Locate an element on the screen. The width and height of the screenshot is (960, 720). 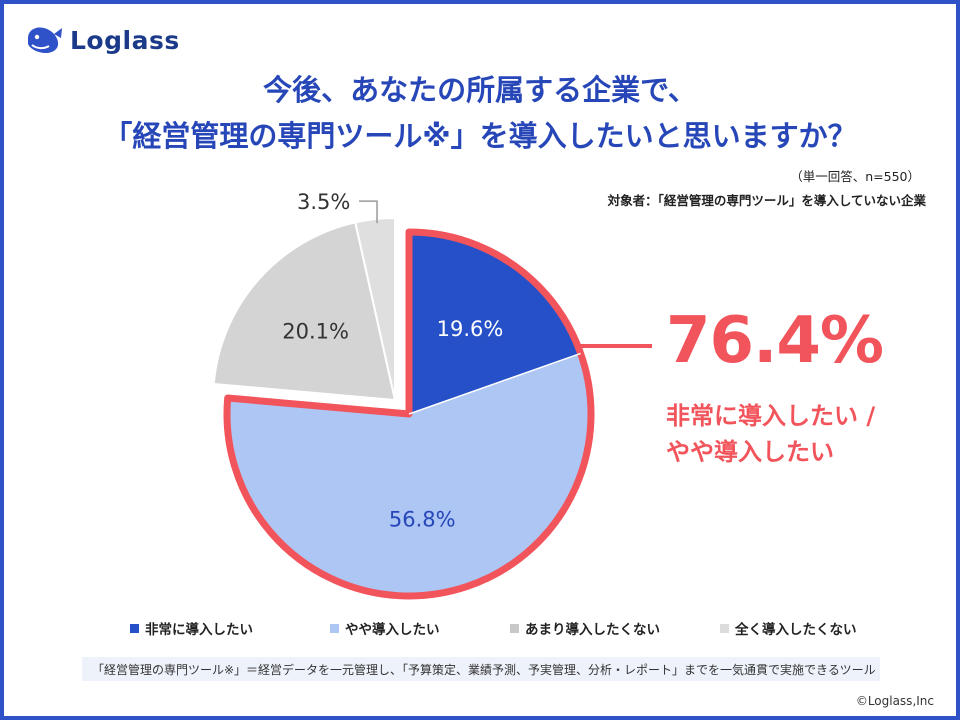
brand-logo: Loglass is located at coordinates (102, 40).